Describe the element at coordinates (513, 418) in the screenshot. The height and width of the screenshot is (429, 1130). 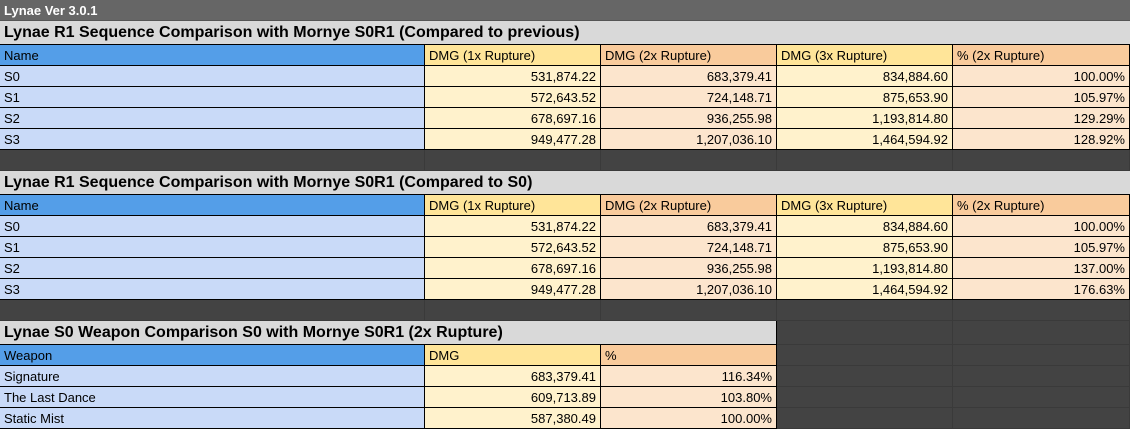
I see `table-cell: 587,380.49` at that location.